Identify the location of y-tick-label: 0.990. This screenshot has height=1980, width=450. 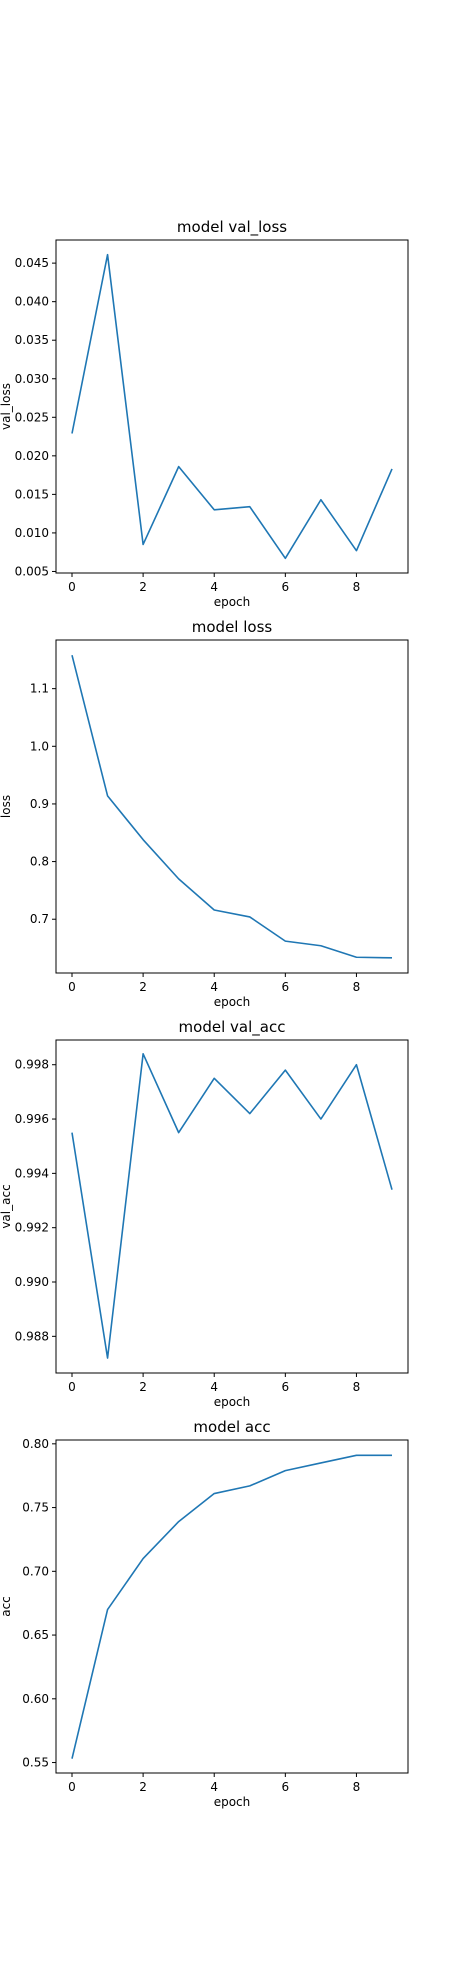
(32, 1282).